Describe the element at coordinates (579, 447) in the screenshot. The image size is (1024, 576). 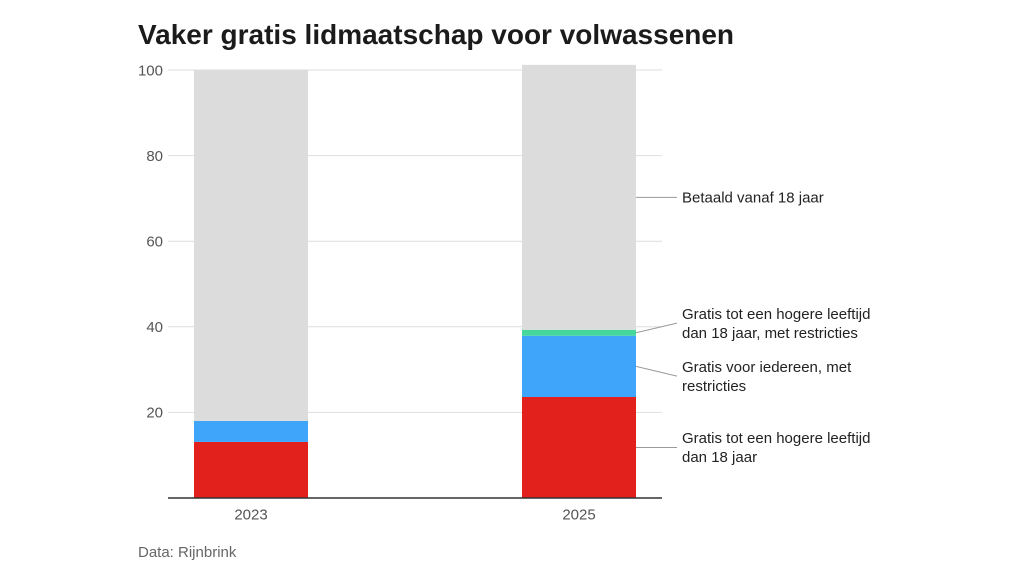
I see `bar-segment-2025-gratis-tot-een-hogere-leeftijd-dan-18-jaar` at that location.